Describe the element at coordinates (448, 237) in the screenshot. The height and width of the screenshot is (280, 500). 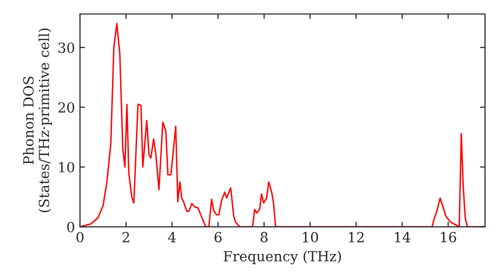
I see `x-tick-label: 16` at that location.